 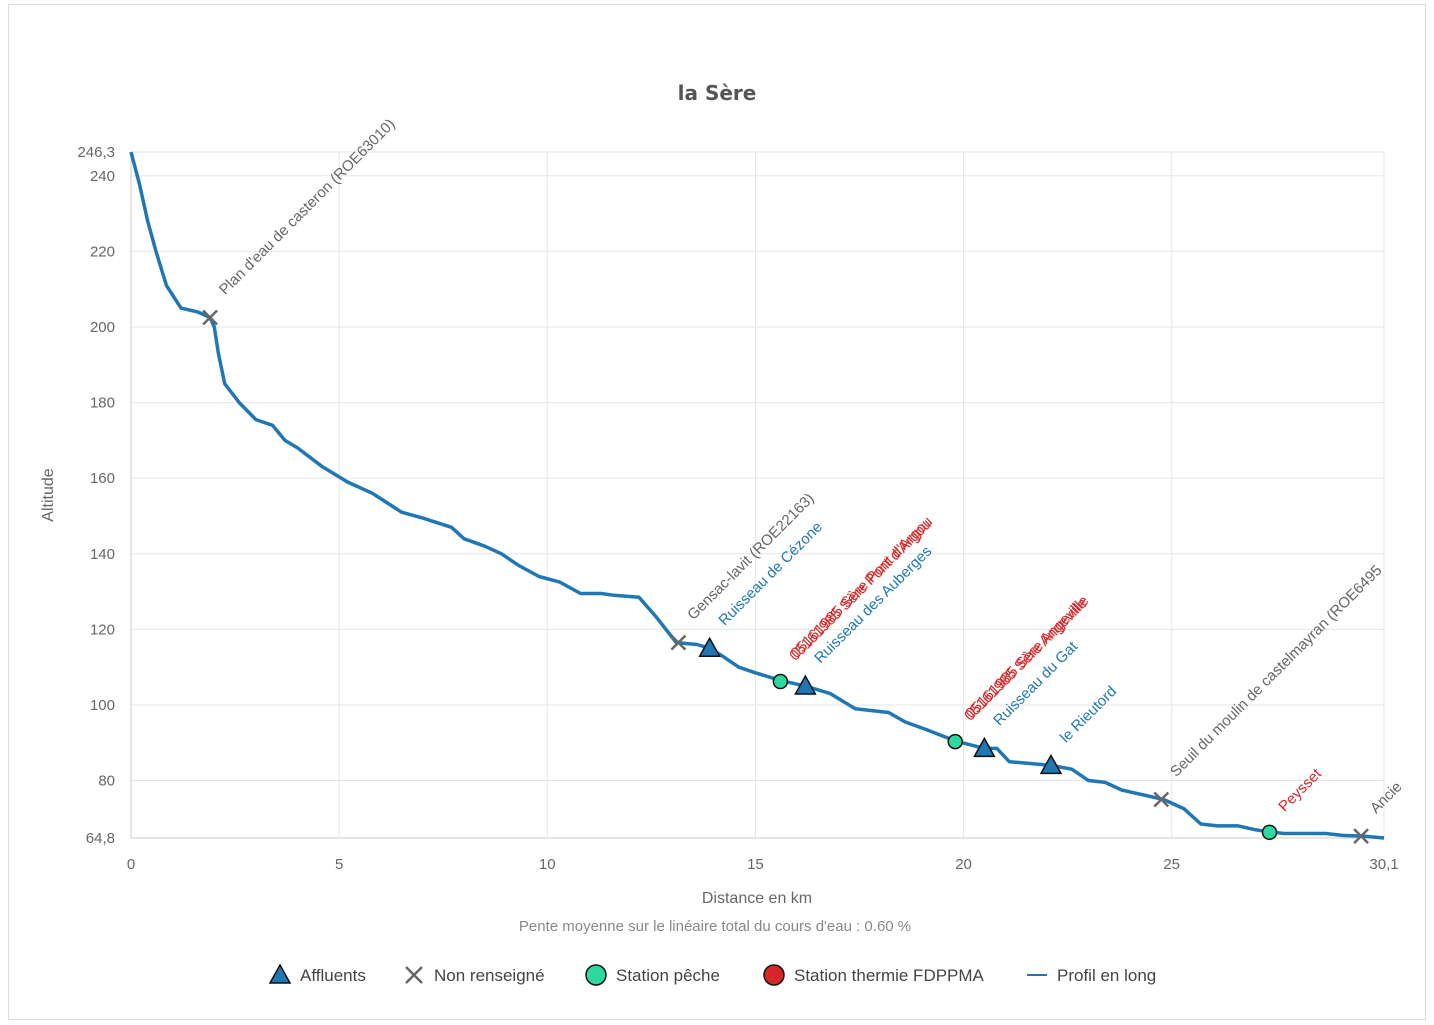 What do you see at coordinates (106, 781) in the screenshot?
I see `y-tick-label: 80` at bounding box center [106, 781].